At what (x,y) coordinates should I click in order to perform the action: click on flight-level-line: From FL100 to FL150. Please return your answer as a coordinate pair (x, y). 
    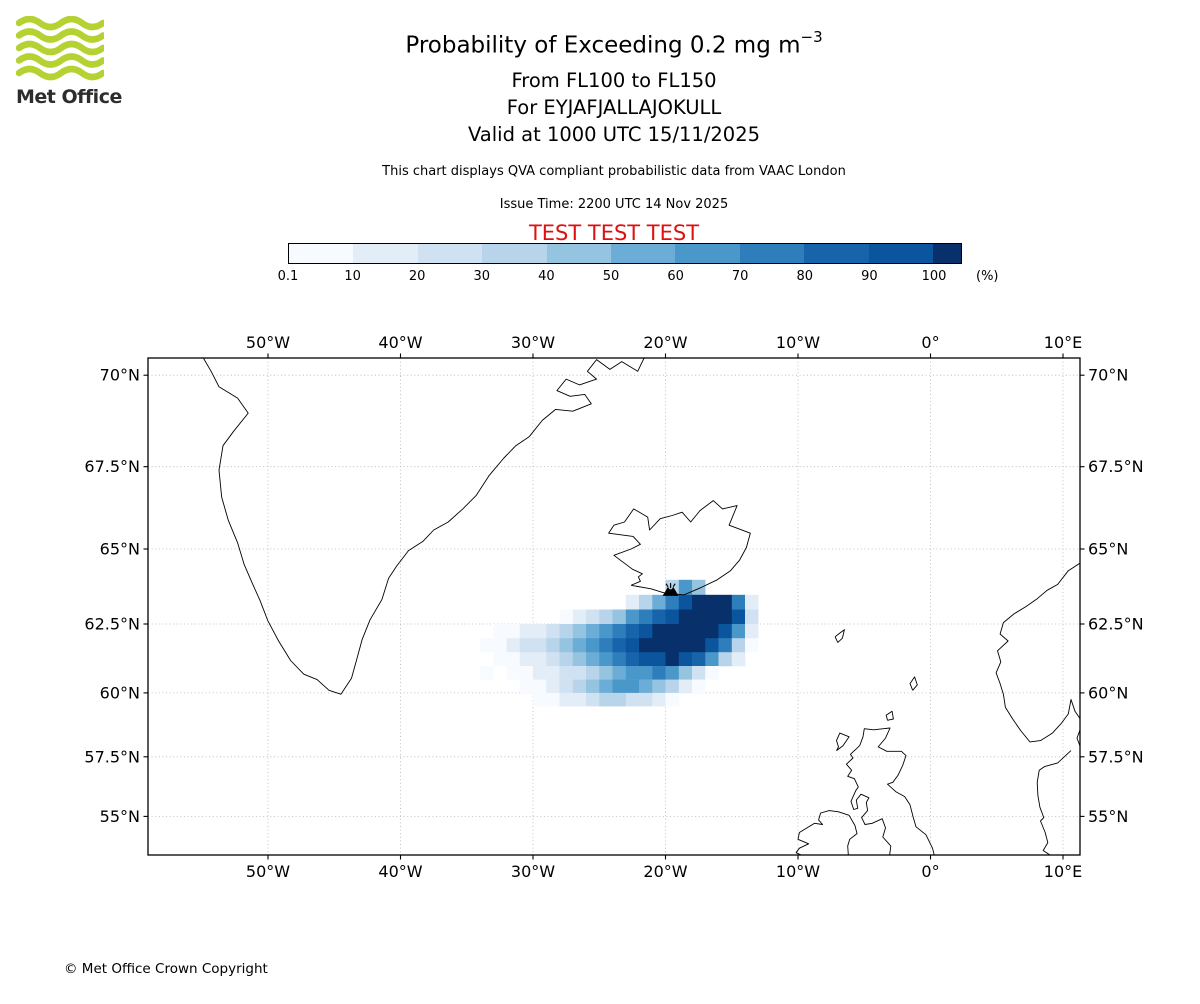
    Looking at the image, I should click on (614, 80).